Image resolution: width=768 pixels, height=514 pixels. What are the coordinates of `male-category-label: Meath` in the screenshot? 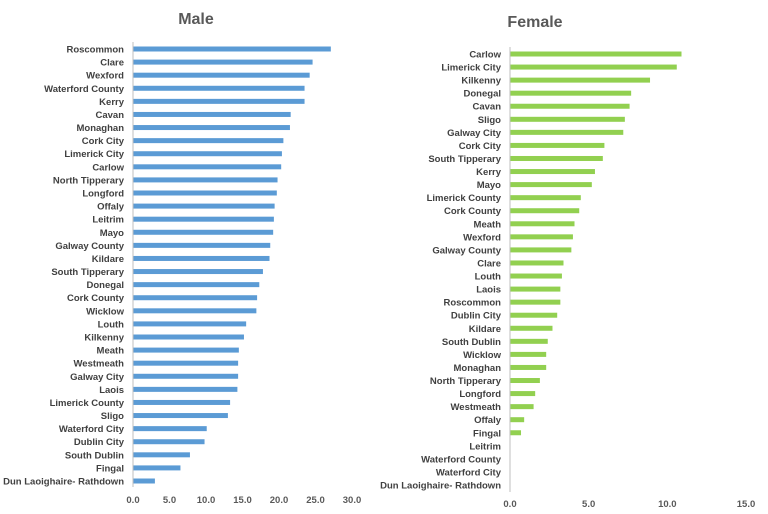 It's located at (111, 351).